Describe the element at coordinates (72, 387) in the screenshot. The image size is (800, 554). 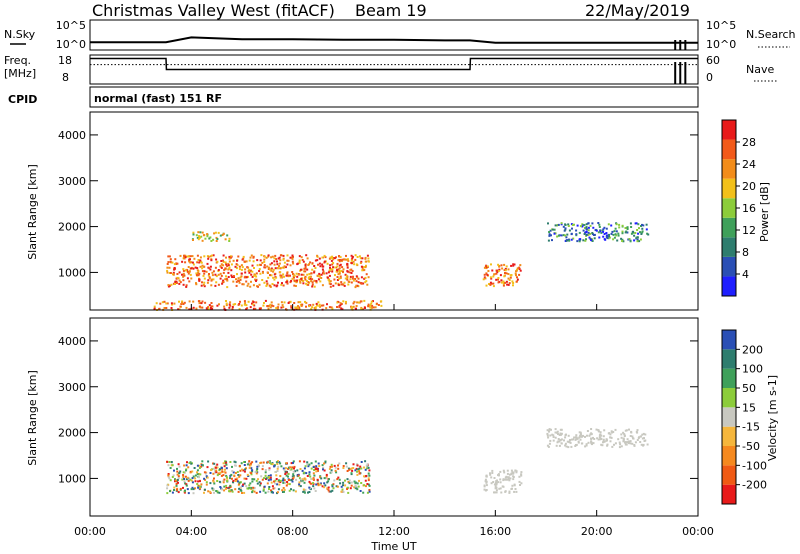
I see `y-tick-label: 3000` at that location.